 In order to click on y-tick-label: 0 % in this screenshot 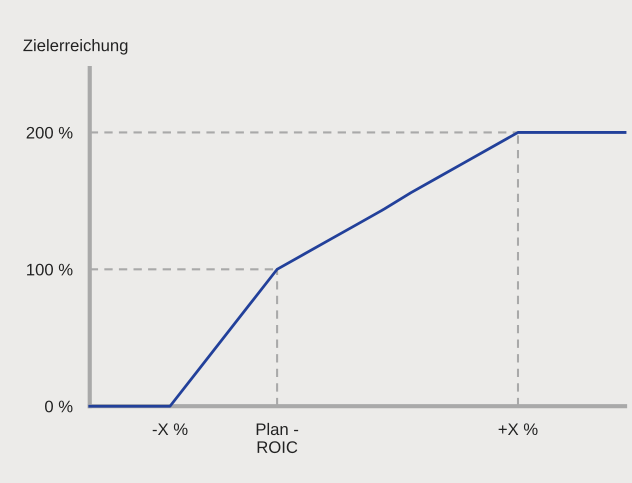, I will do `click(58, 406)`.